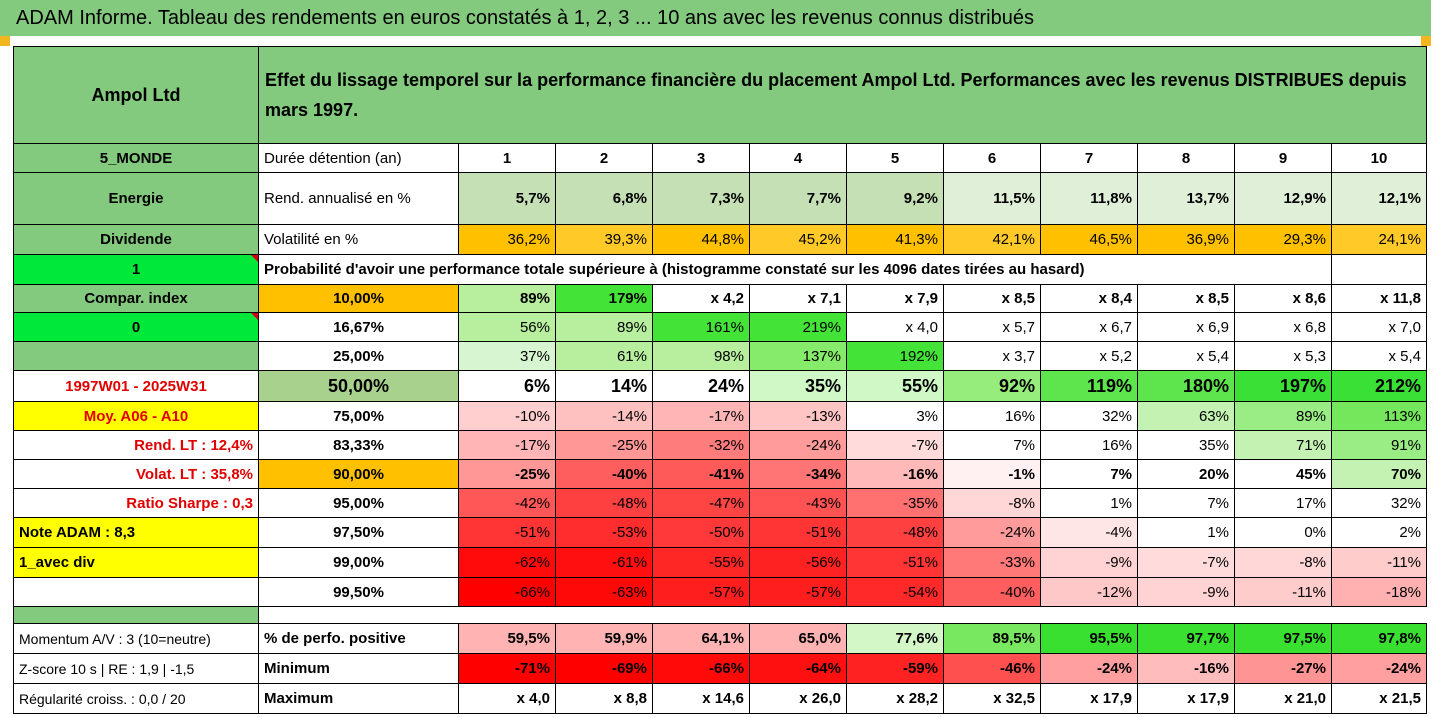 Image resolution: width=1431 pixels, height=718 pixels. I want to click on data-cell: x 5,4, so click(1379, 356).